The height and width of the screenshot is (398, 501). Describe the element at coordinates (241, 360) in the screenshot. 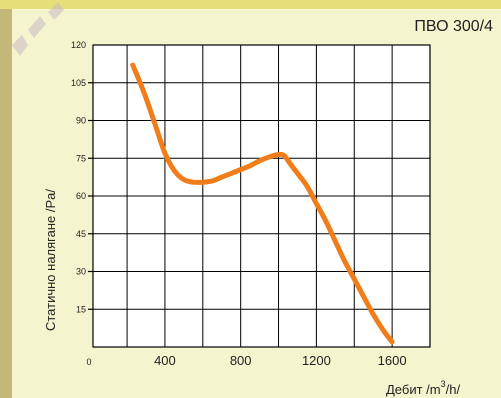

I see `x-tick-label: 800` at that location.